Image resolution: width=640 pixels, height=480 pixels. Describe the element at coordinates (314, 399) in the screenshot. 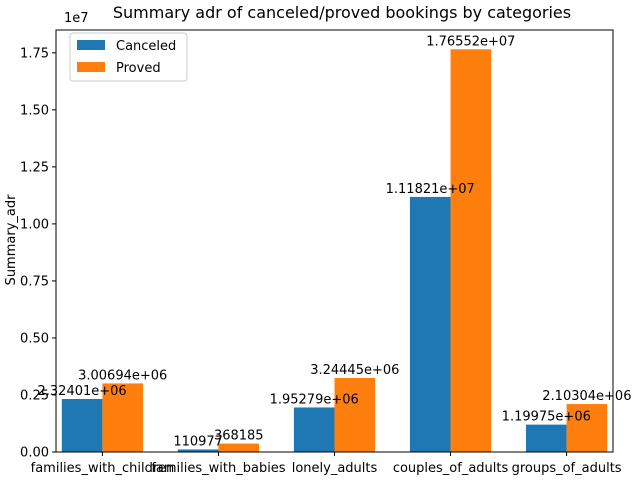

I see `data-label-canceled-lonely_adults: 1.95279e+06` at that location.